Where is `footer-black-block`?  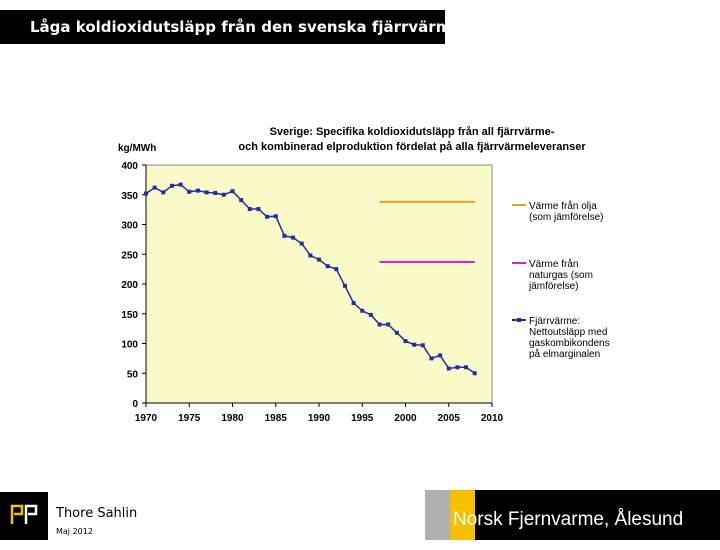 footer-black-block is located at coordinates (597, 515).